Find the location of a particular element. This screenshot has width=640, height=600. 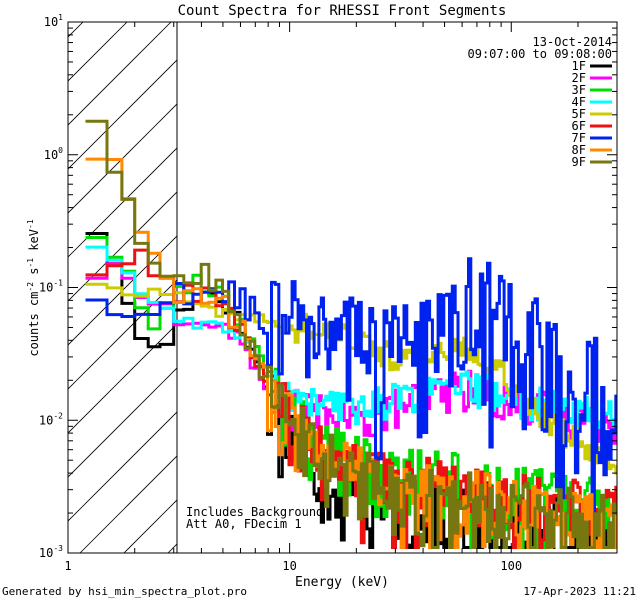

y-axis-label-part: counts cm is located at coordinates (34, 324).